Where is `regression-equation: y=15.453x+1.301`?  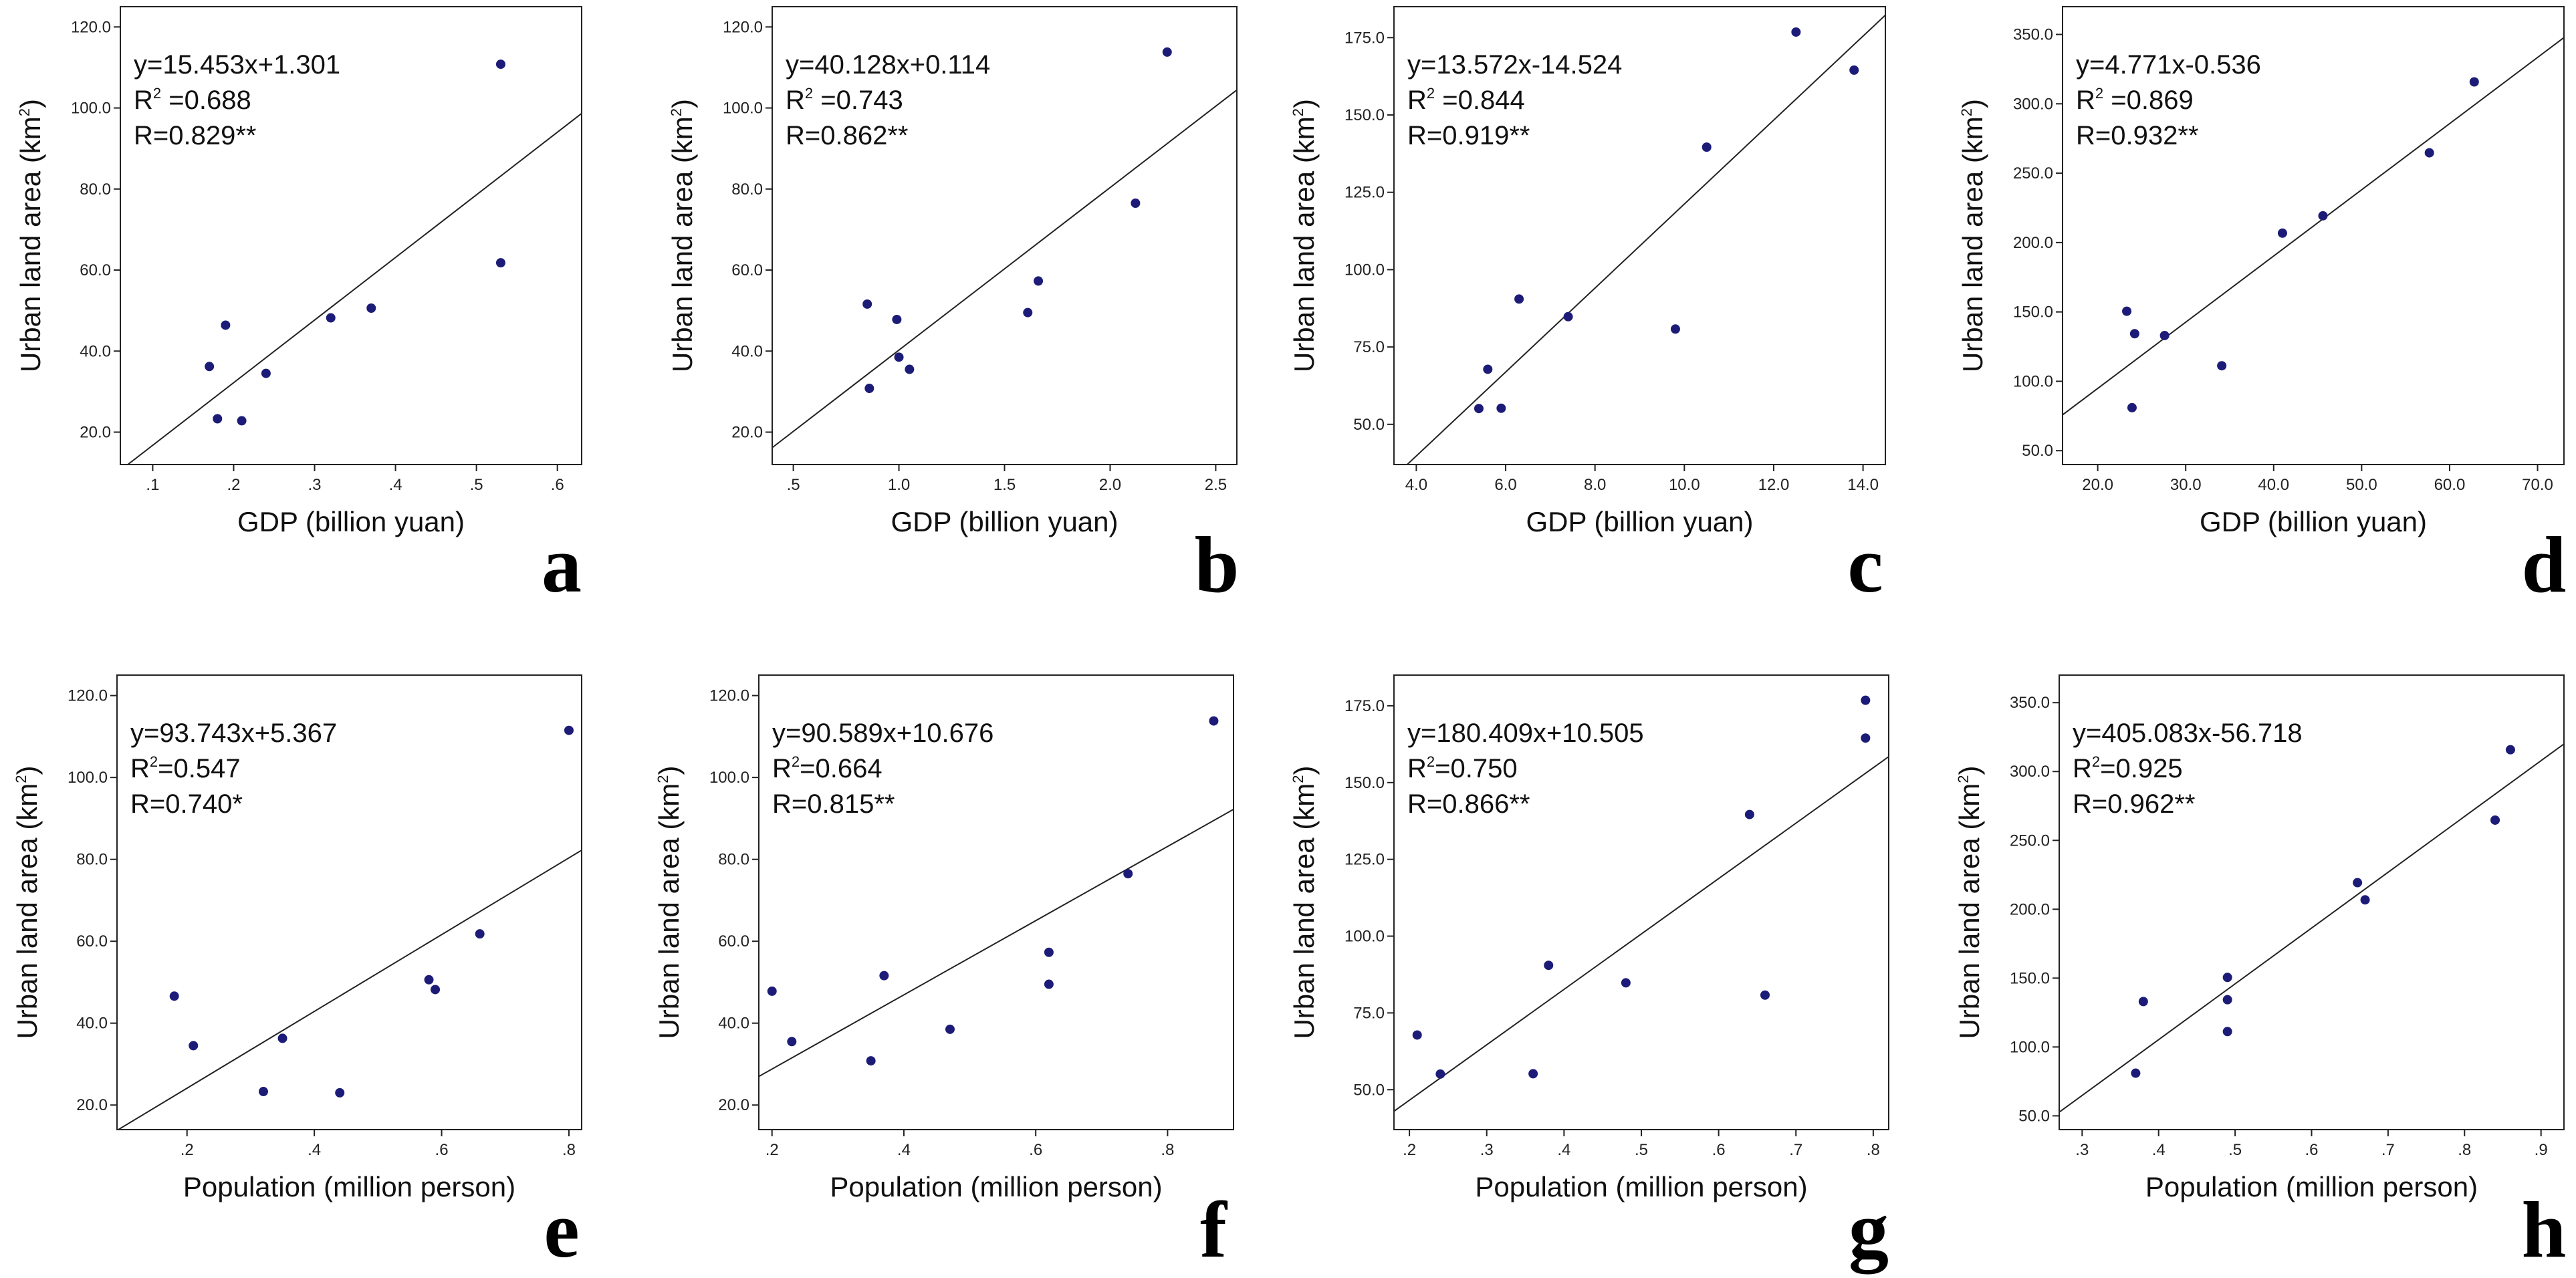
regression-equation: y=15.453x+1.301 is located at coordinates (237, 65).